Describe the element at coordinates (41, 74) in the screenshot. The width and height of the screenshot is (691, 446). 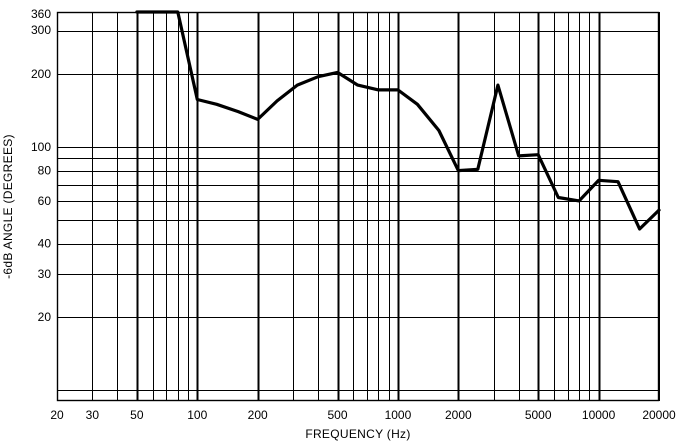
I see `y-tick-label: 200` at that location.